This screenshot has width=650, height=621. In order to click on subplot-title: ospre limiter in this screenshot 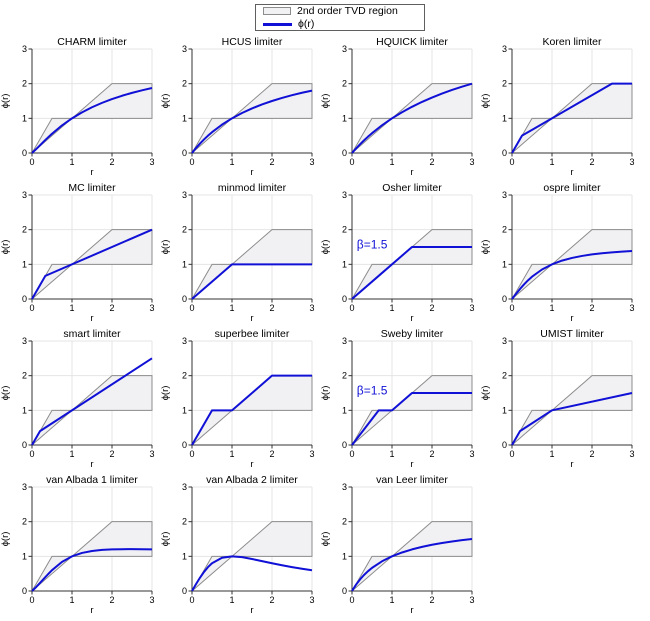, I will do `click(572, 188)`.